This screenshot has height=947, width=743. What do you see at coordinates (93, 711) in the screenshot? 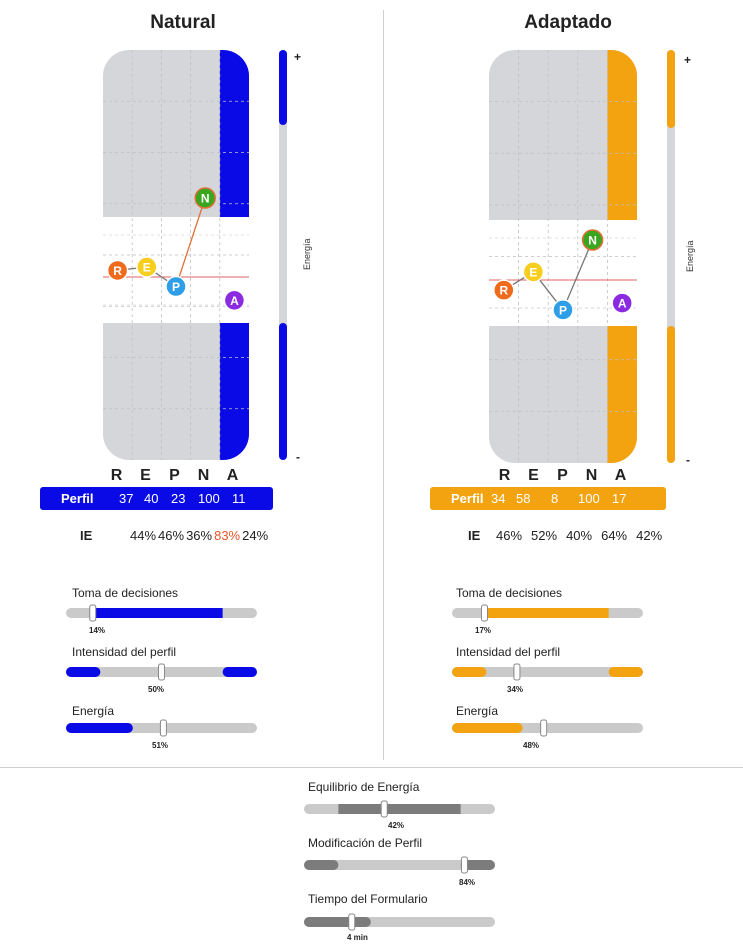
I see `natural-energy-label: Energía` at bounding box center [93, 711].